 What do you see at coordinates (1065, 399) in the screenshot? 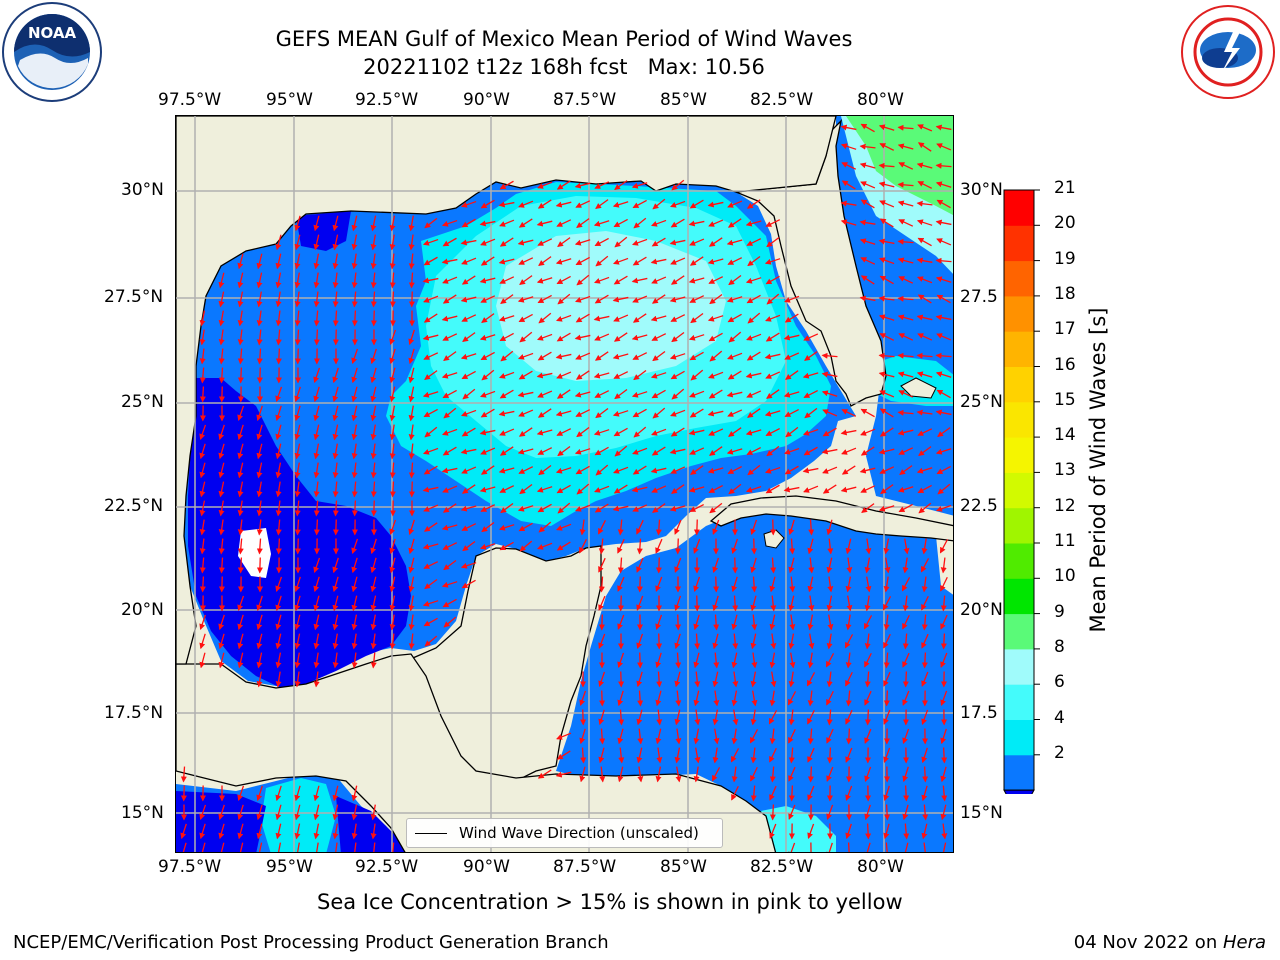
I see `colorbar-tick-label: 15` at bounding box center [1065, 399].